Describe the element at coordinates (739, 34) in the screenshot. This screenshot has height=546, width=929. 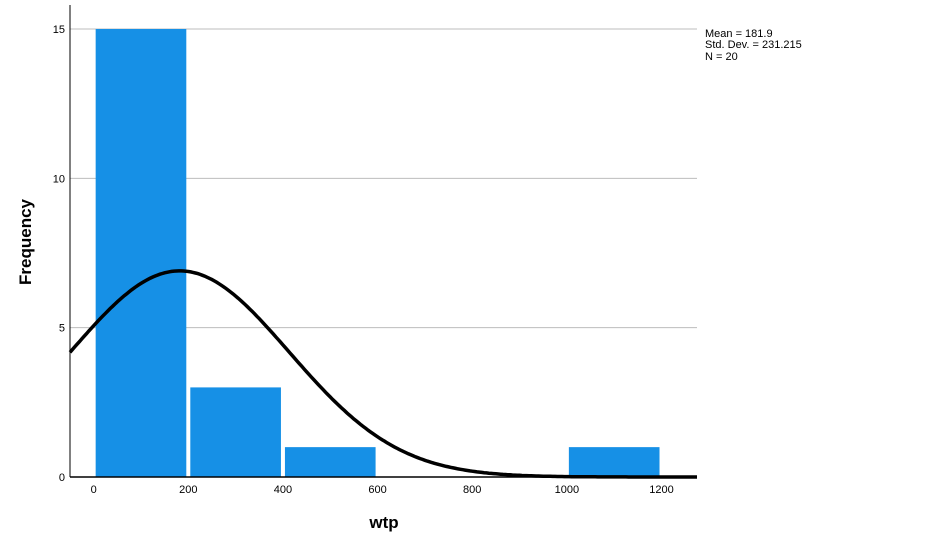
I see `stat-mean: Mean = 181.9` at that location.